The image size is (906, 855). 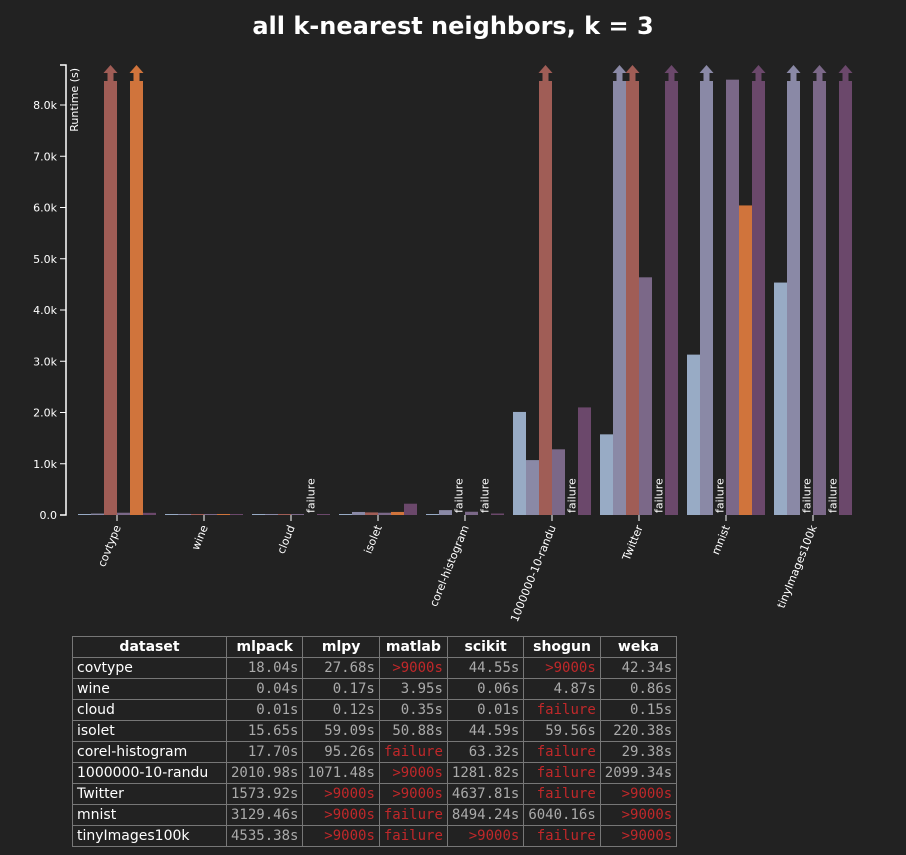 I want to click on value-cell: 2099.34s, so click(x=638, y=773).